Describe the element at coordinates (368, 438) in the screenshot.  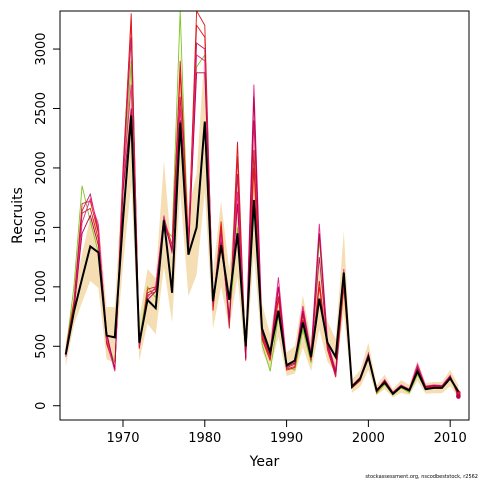
I see `x-tick-label: 2000` at that location.